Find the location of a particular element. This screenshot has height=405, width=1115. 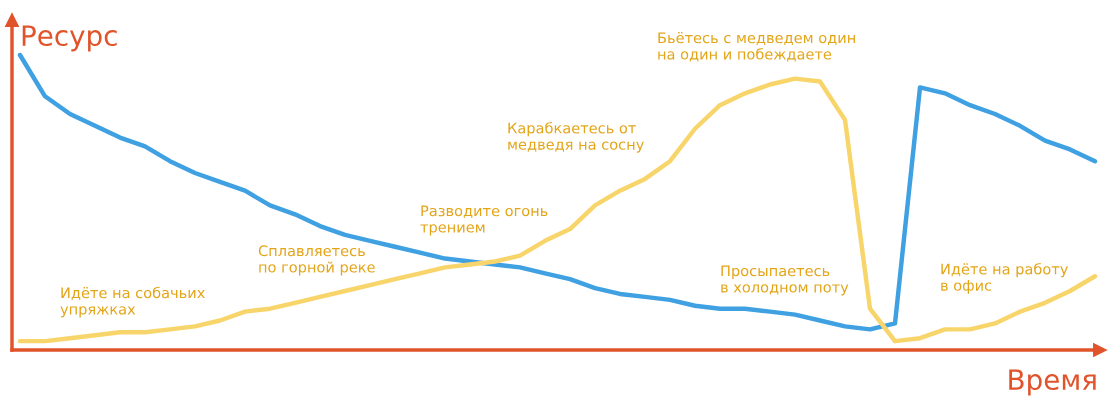

annotation: Бьётесь с медведем один на один и побеждаете is located at coordinates (756, 47).